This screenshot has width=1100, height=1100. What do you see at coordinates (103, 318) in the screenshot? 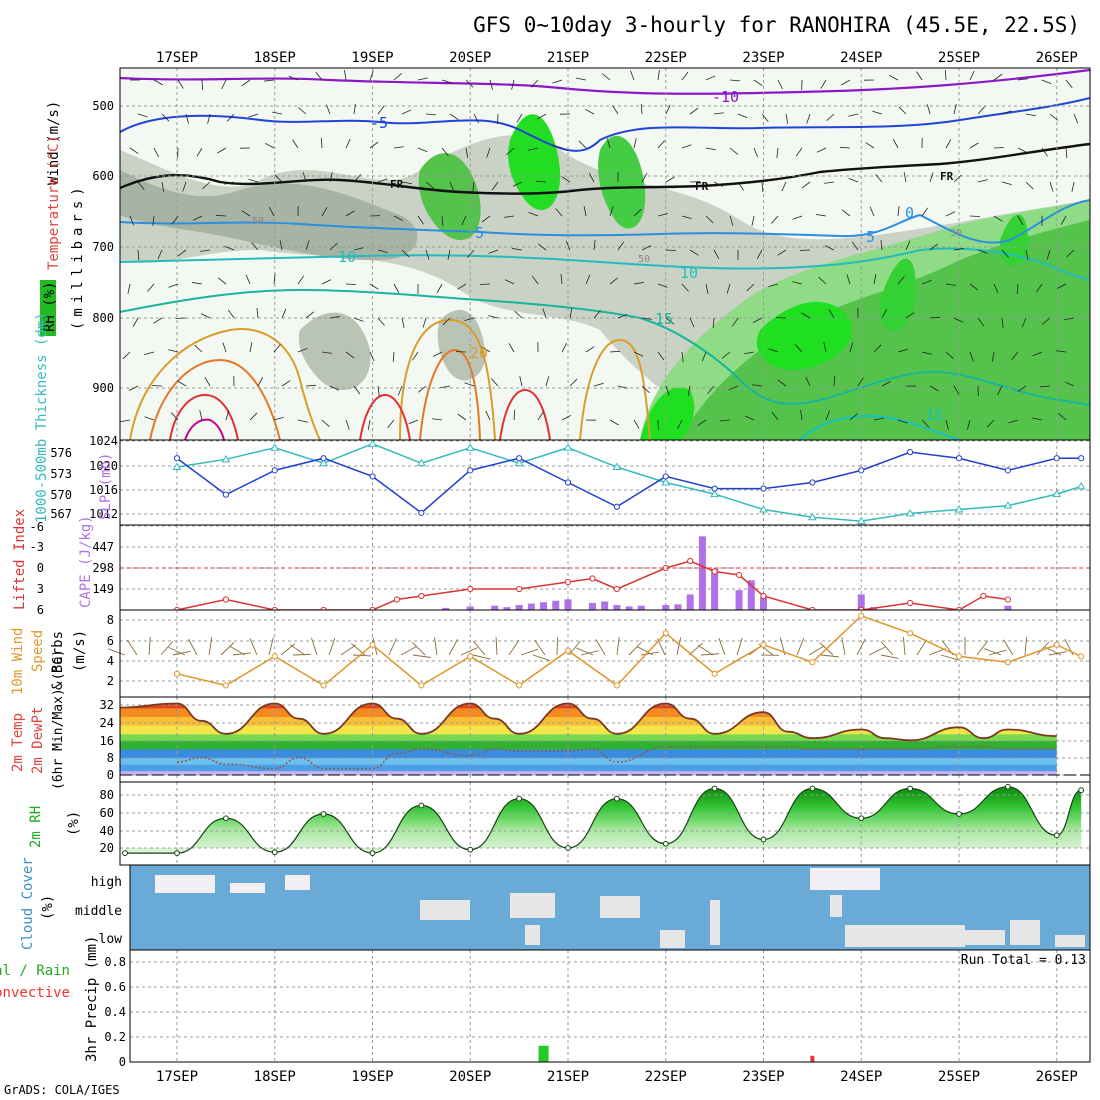
I see `y-tick-label: 800` at bounding box center [103, 318].